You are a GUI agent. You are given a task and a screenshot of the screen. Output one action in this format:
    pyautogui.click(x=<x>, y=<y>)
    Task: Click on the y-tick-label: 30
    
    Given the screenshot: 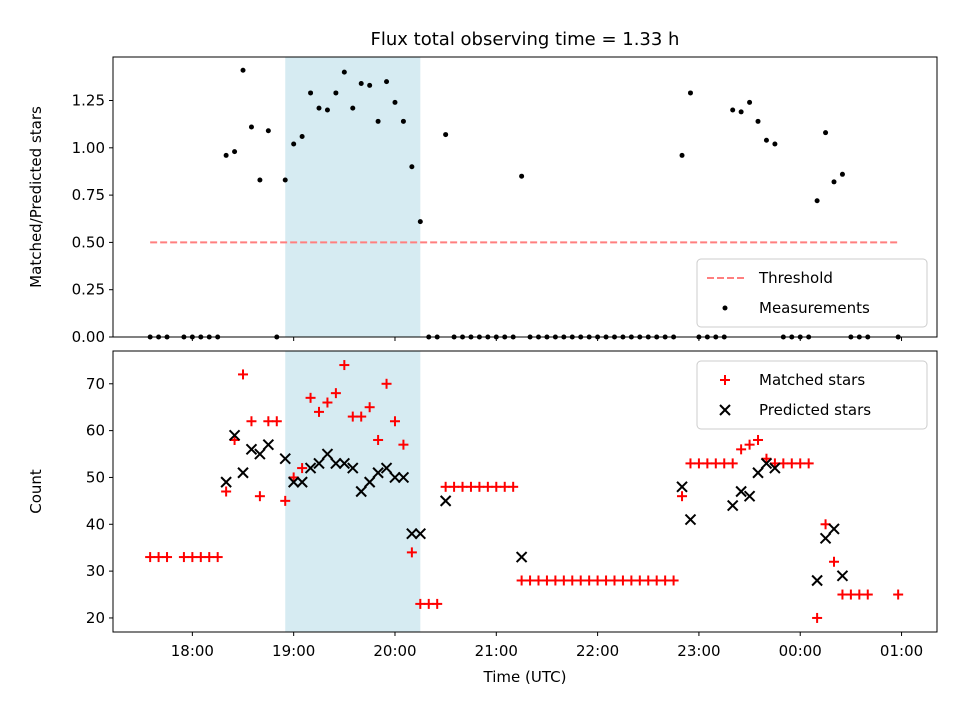 What is the action you would take?
    pyautogui.click(x=95, y=571)
    